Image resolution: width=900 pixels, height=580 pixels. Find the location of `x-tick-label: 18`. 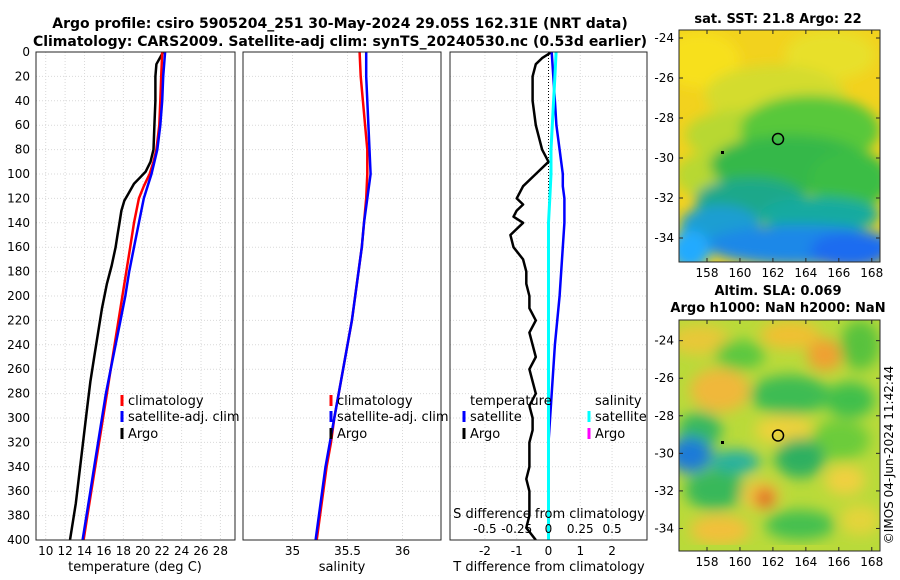

x-tick-label: 18 is located at coordinates (123, 551).